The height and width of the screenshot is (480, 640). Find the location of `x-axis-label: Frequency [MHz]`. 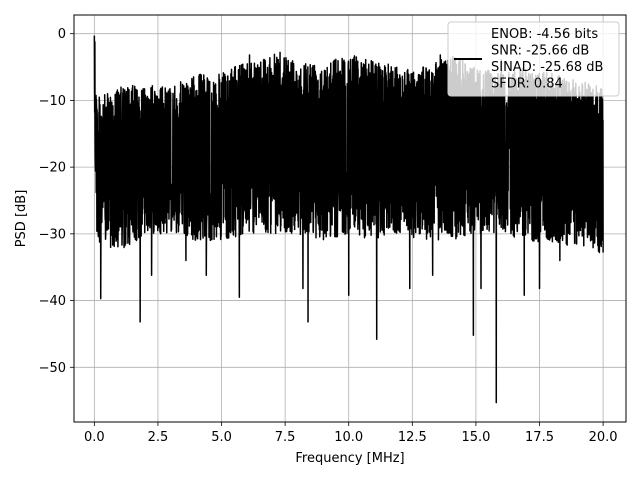

x-axis-label: Frequency [MHz] is located at coordinates (349, 458).